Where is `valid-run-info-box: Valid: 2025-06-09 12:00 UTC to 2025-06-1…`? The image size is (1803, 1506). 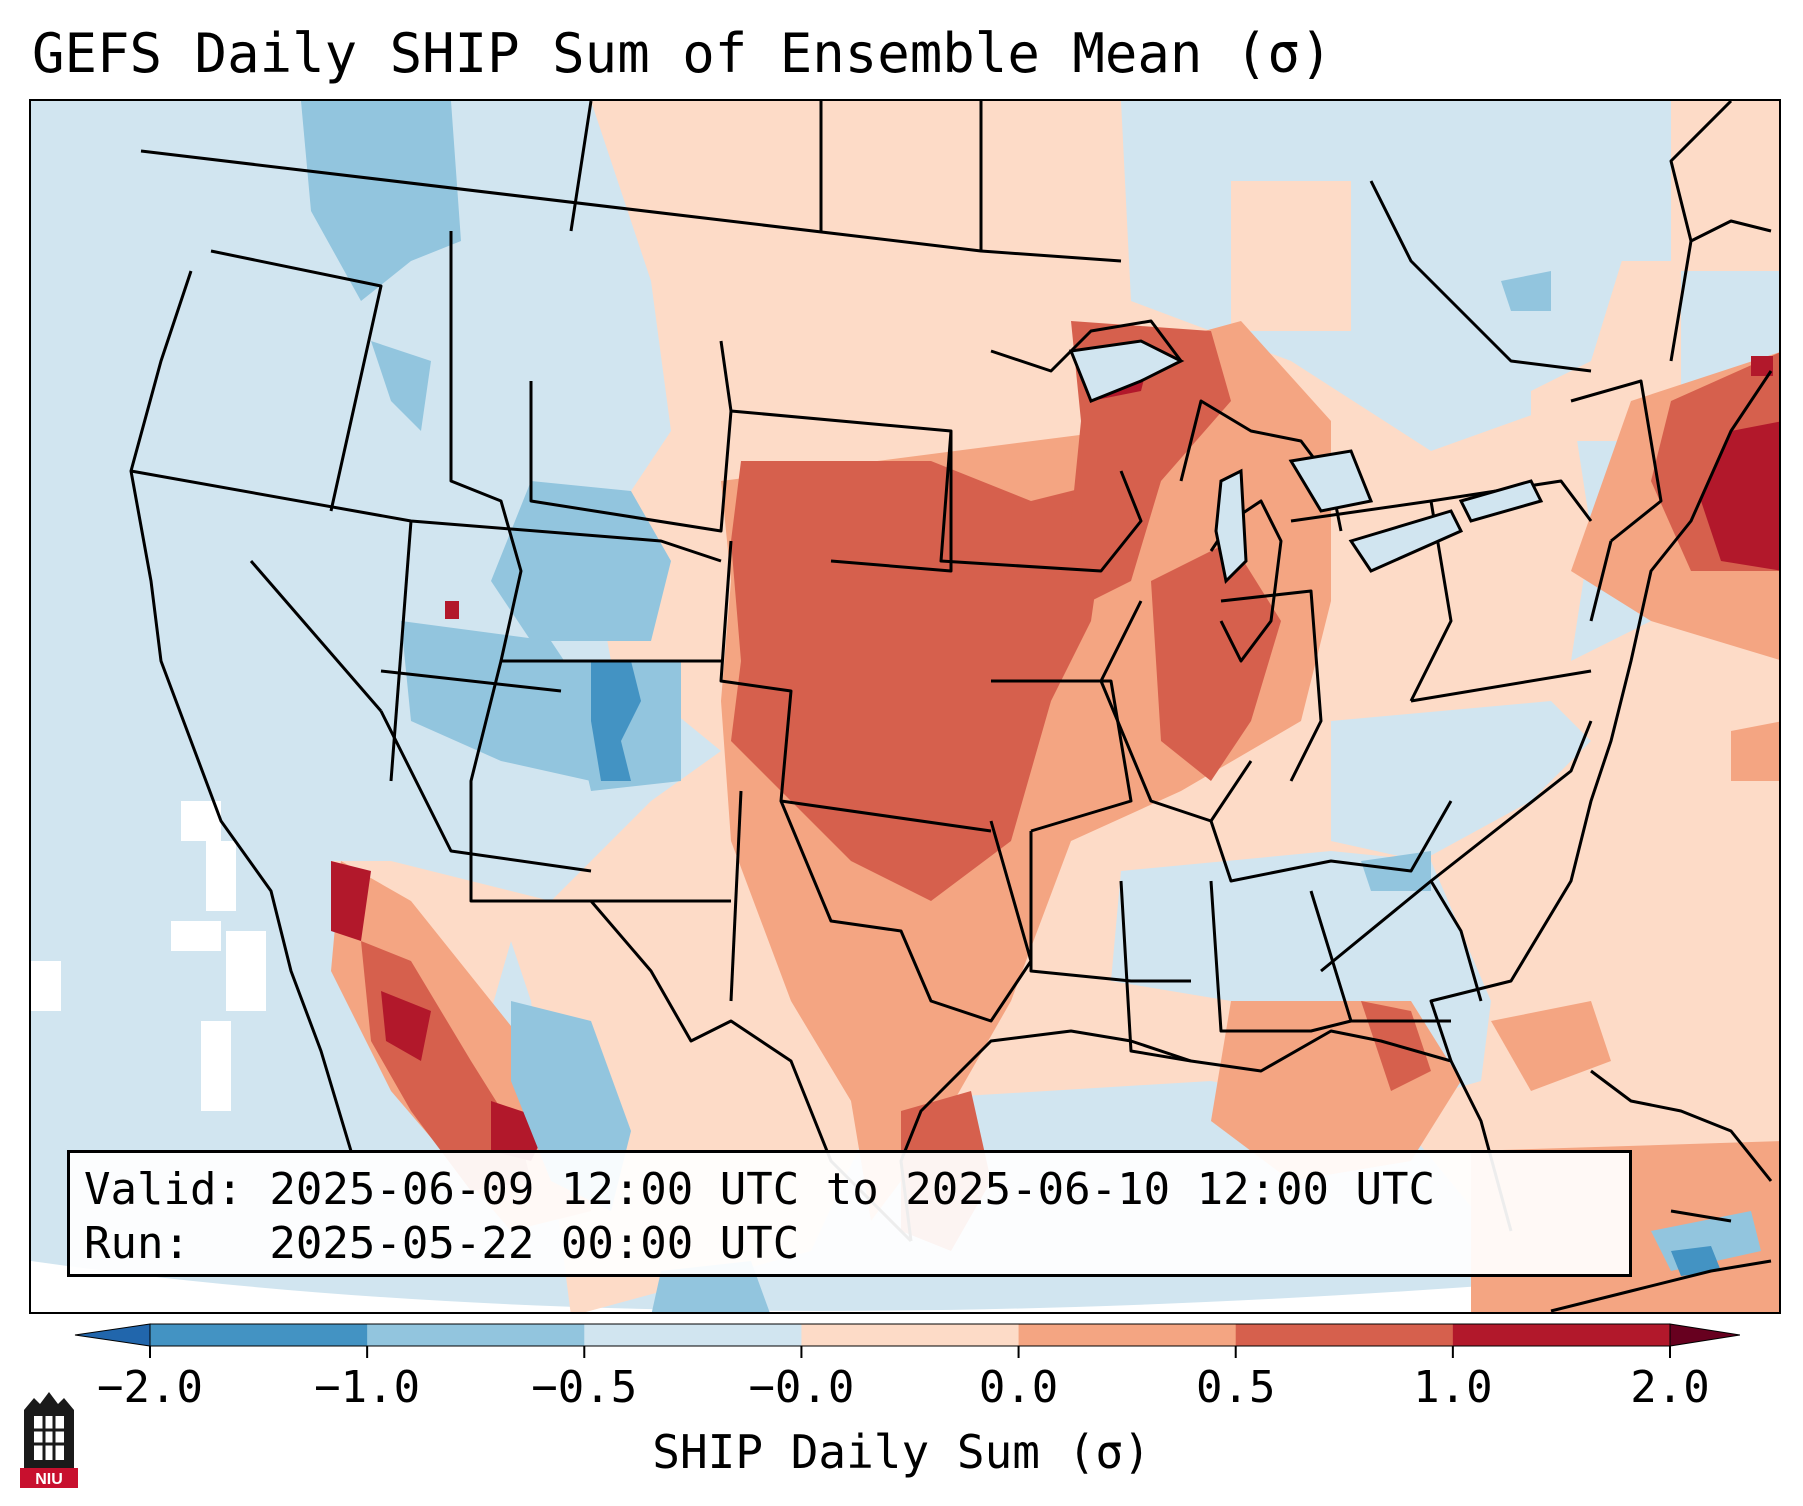
valid-run-info-box: Valid: 2025-06-09 12:00 UTC to 2025-06-1… is located at coordinates (849, 1213).